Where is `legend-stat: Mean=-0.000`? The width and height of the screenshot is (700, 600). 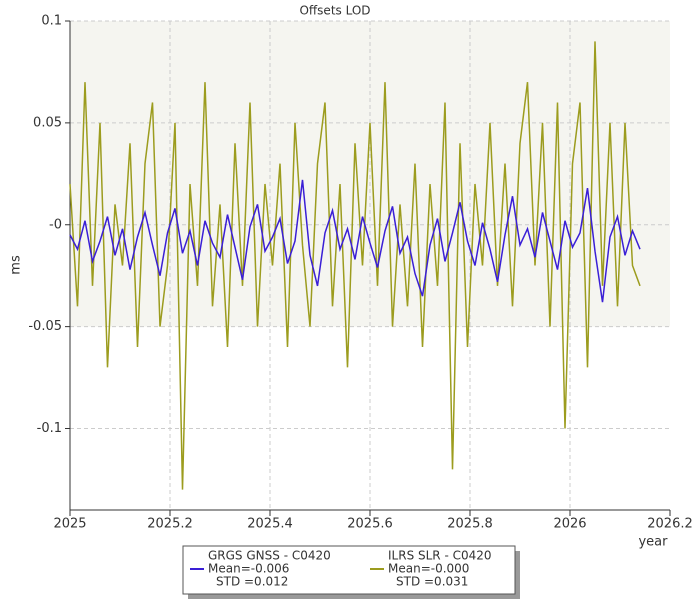 legend-stat: Mean=-0.000 is located at coordinates (428, 569).